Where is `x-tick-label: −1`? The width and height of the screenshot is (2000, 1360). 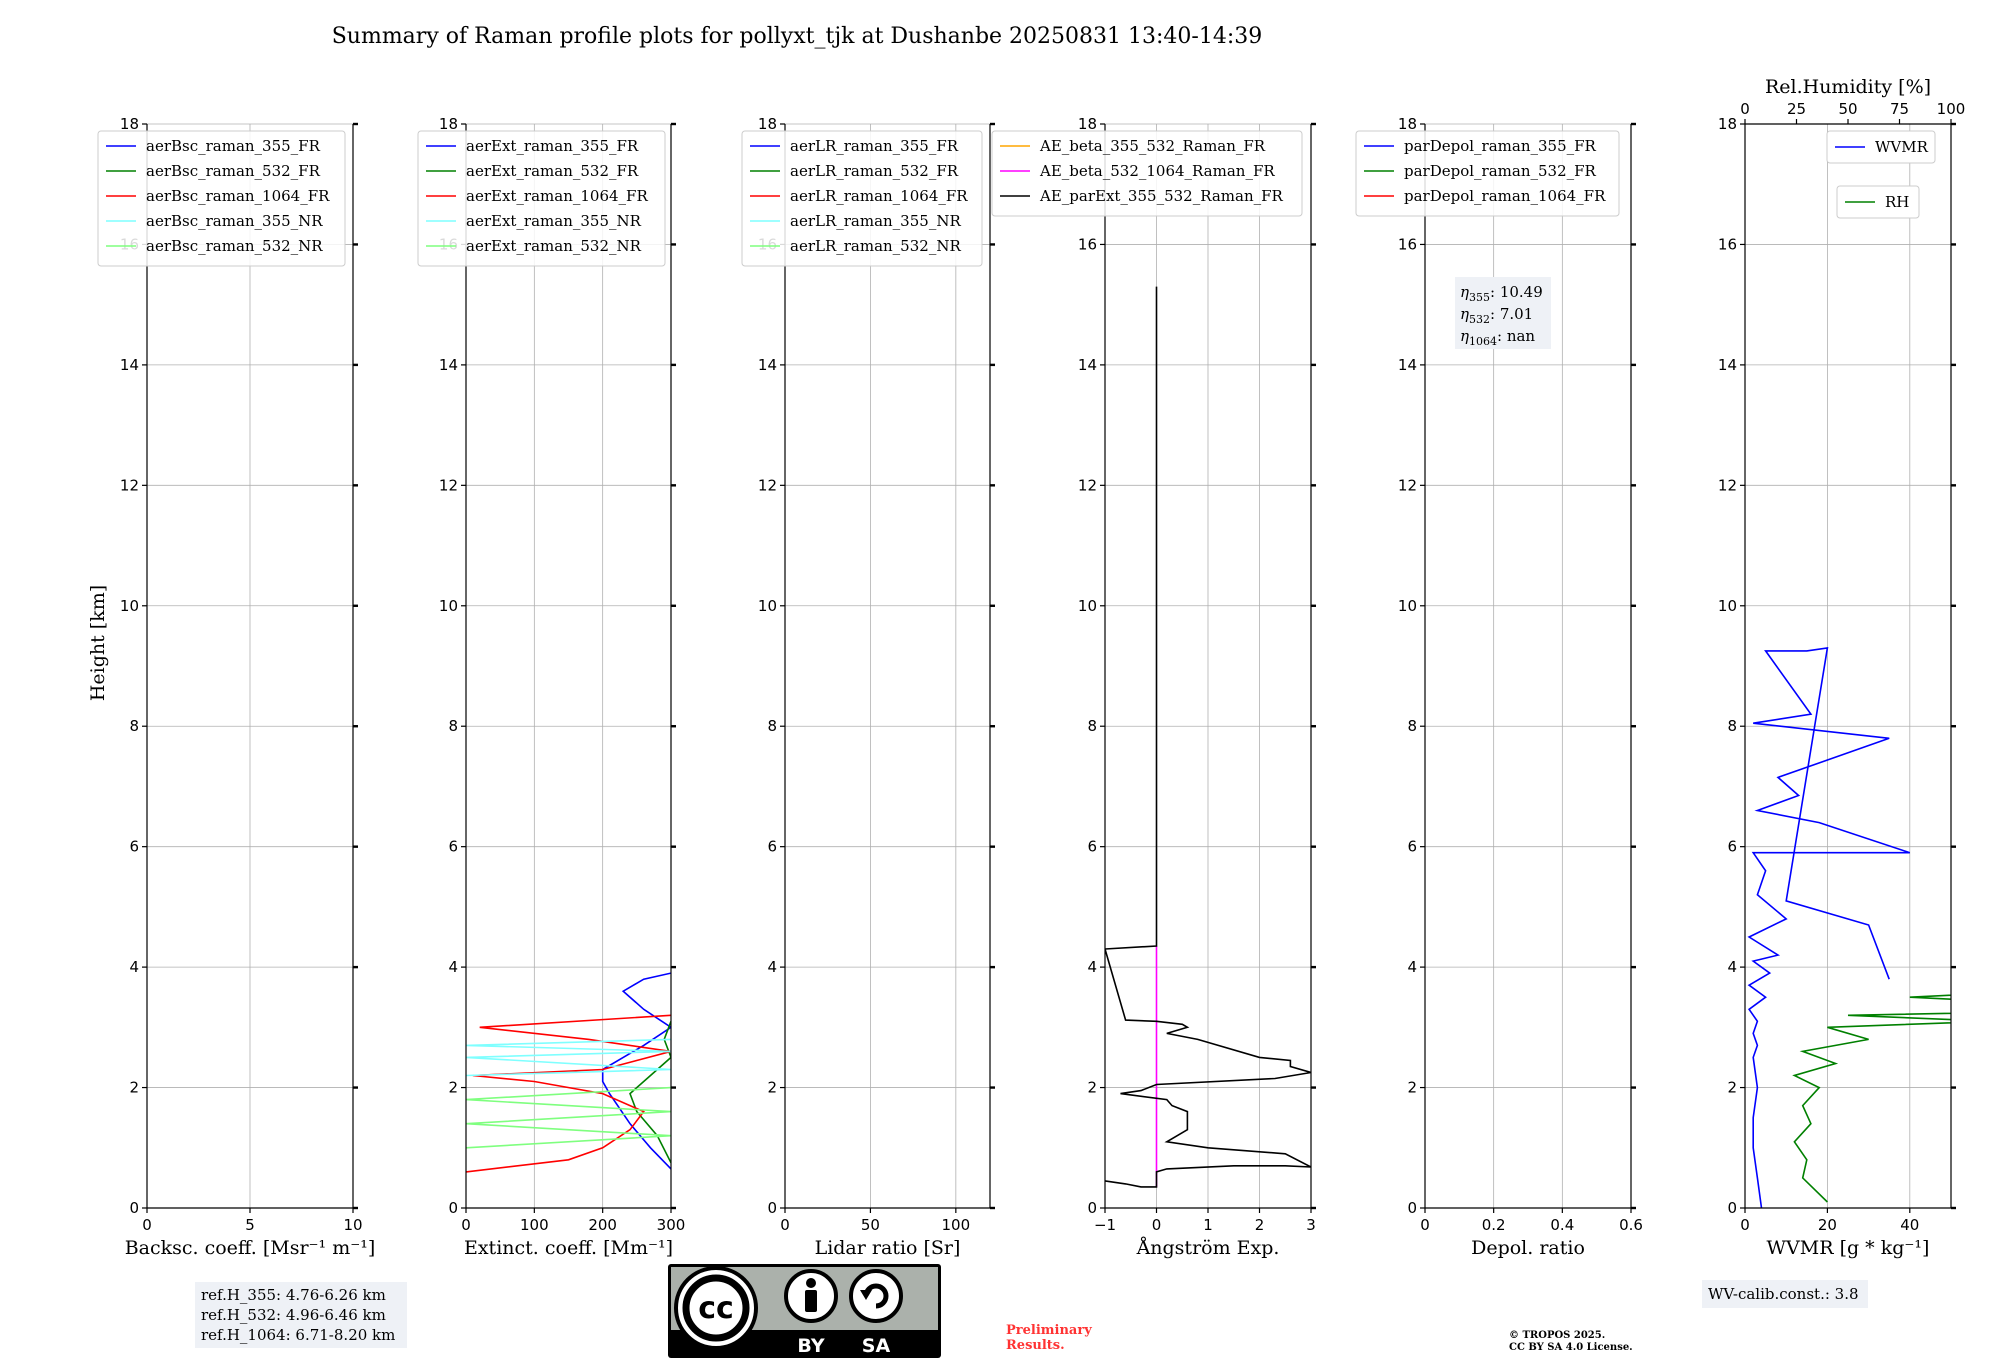
x-tick-label: −1 is located at coordinates (1105, 1225).